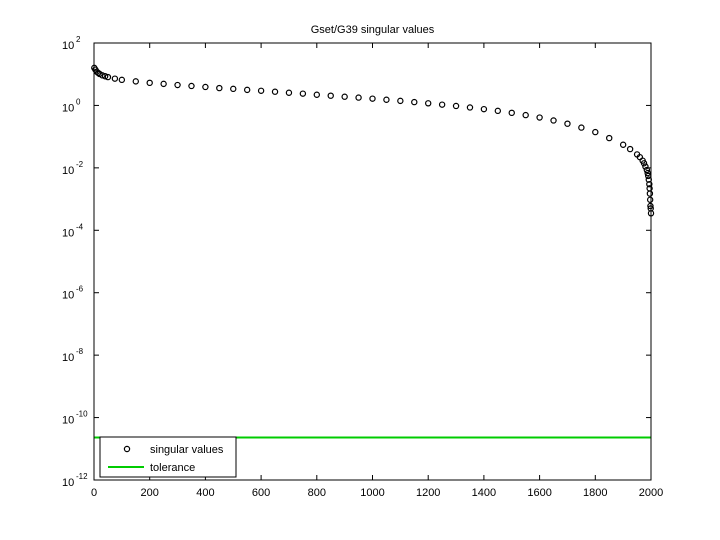 The width and height of the screenshot is (720, 540). Describe the element at coordinates (317, 493) in the screenshot. I see `x-tick-label: 800` at that location.